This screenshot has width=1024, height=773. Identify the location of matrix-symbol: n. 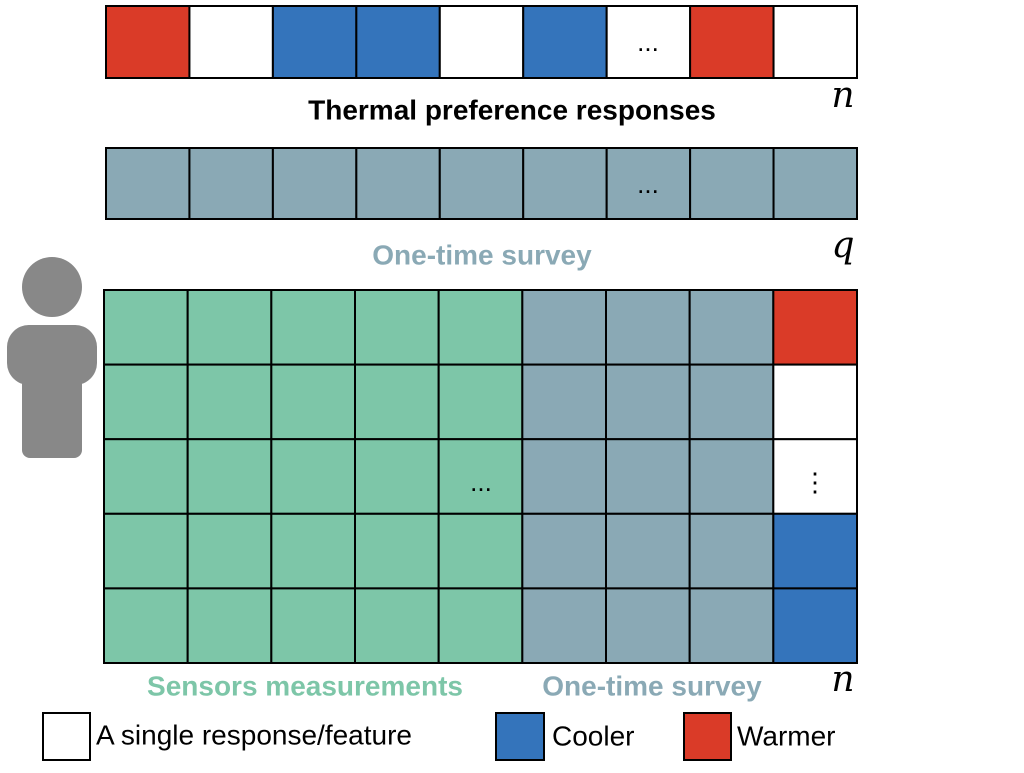
(842, 679).